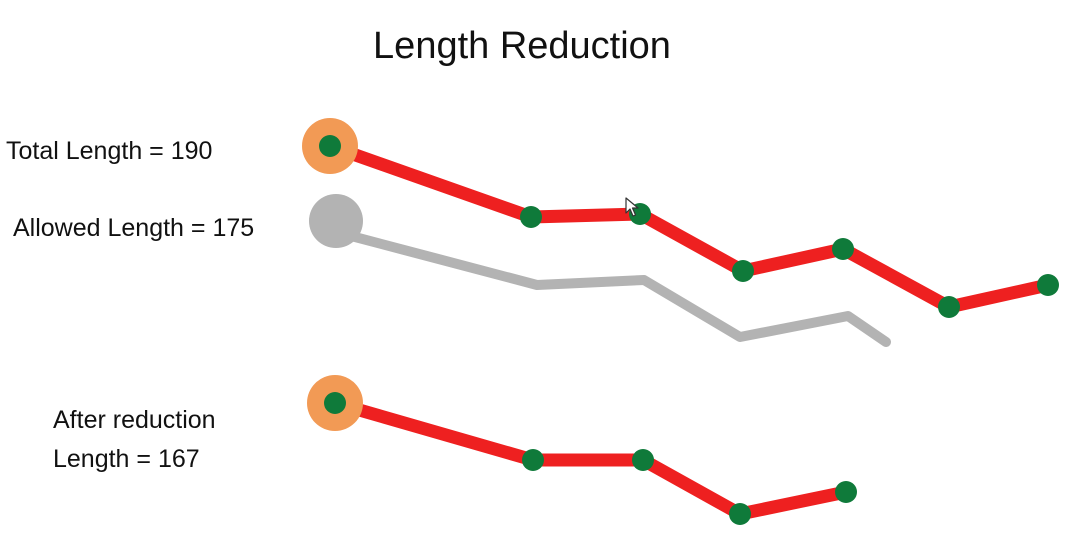  I want to click on page-title: Length Reduction, so click(522, 46).